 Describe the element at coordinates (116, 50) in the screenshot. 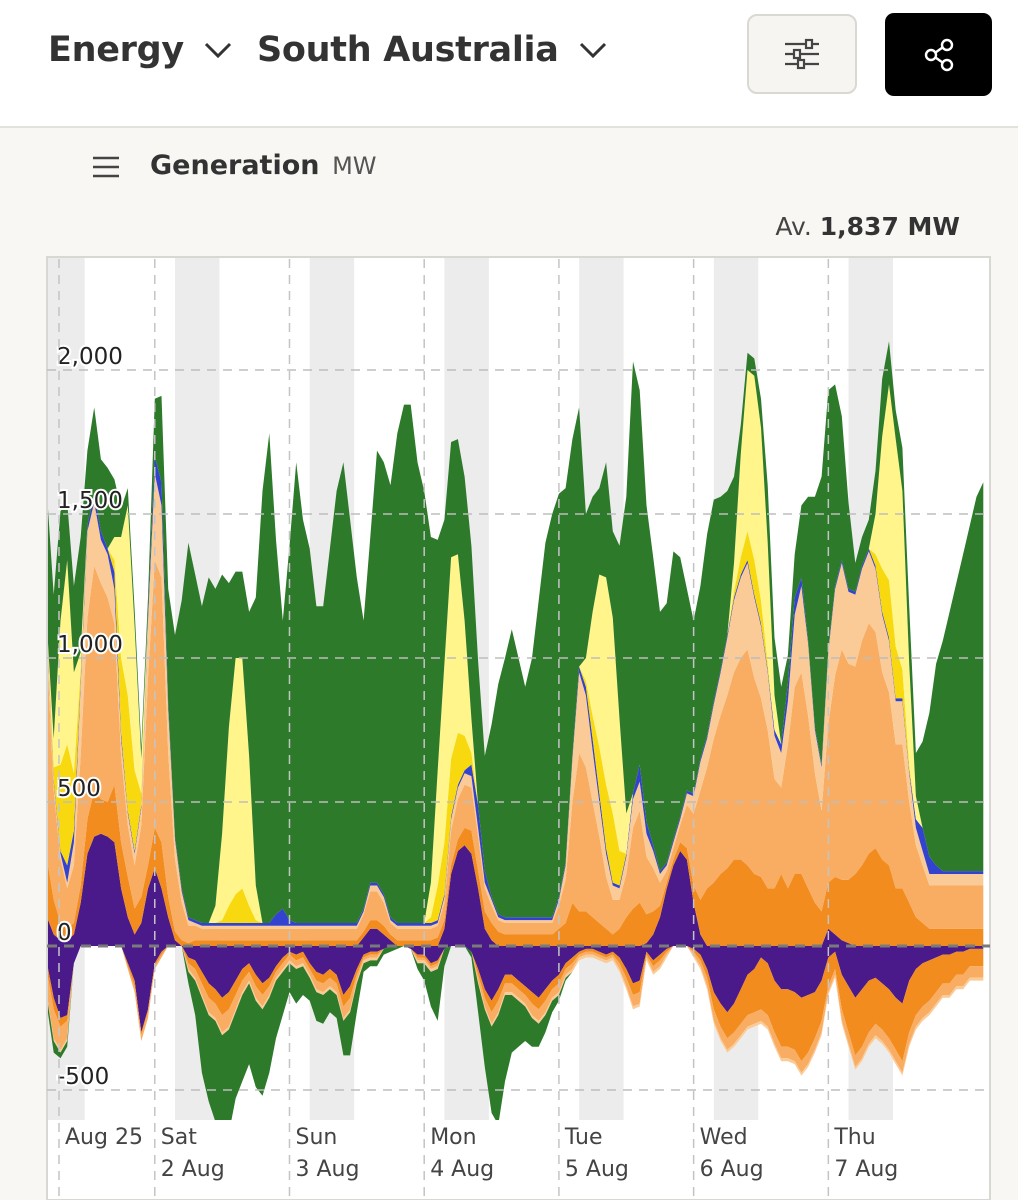

I see `energy-dropdown-label: Energy` at that location.